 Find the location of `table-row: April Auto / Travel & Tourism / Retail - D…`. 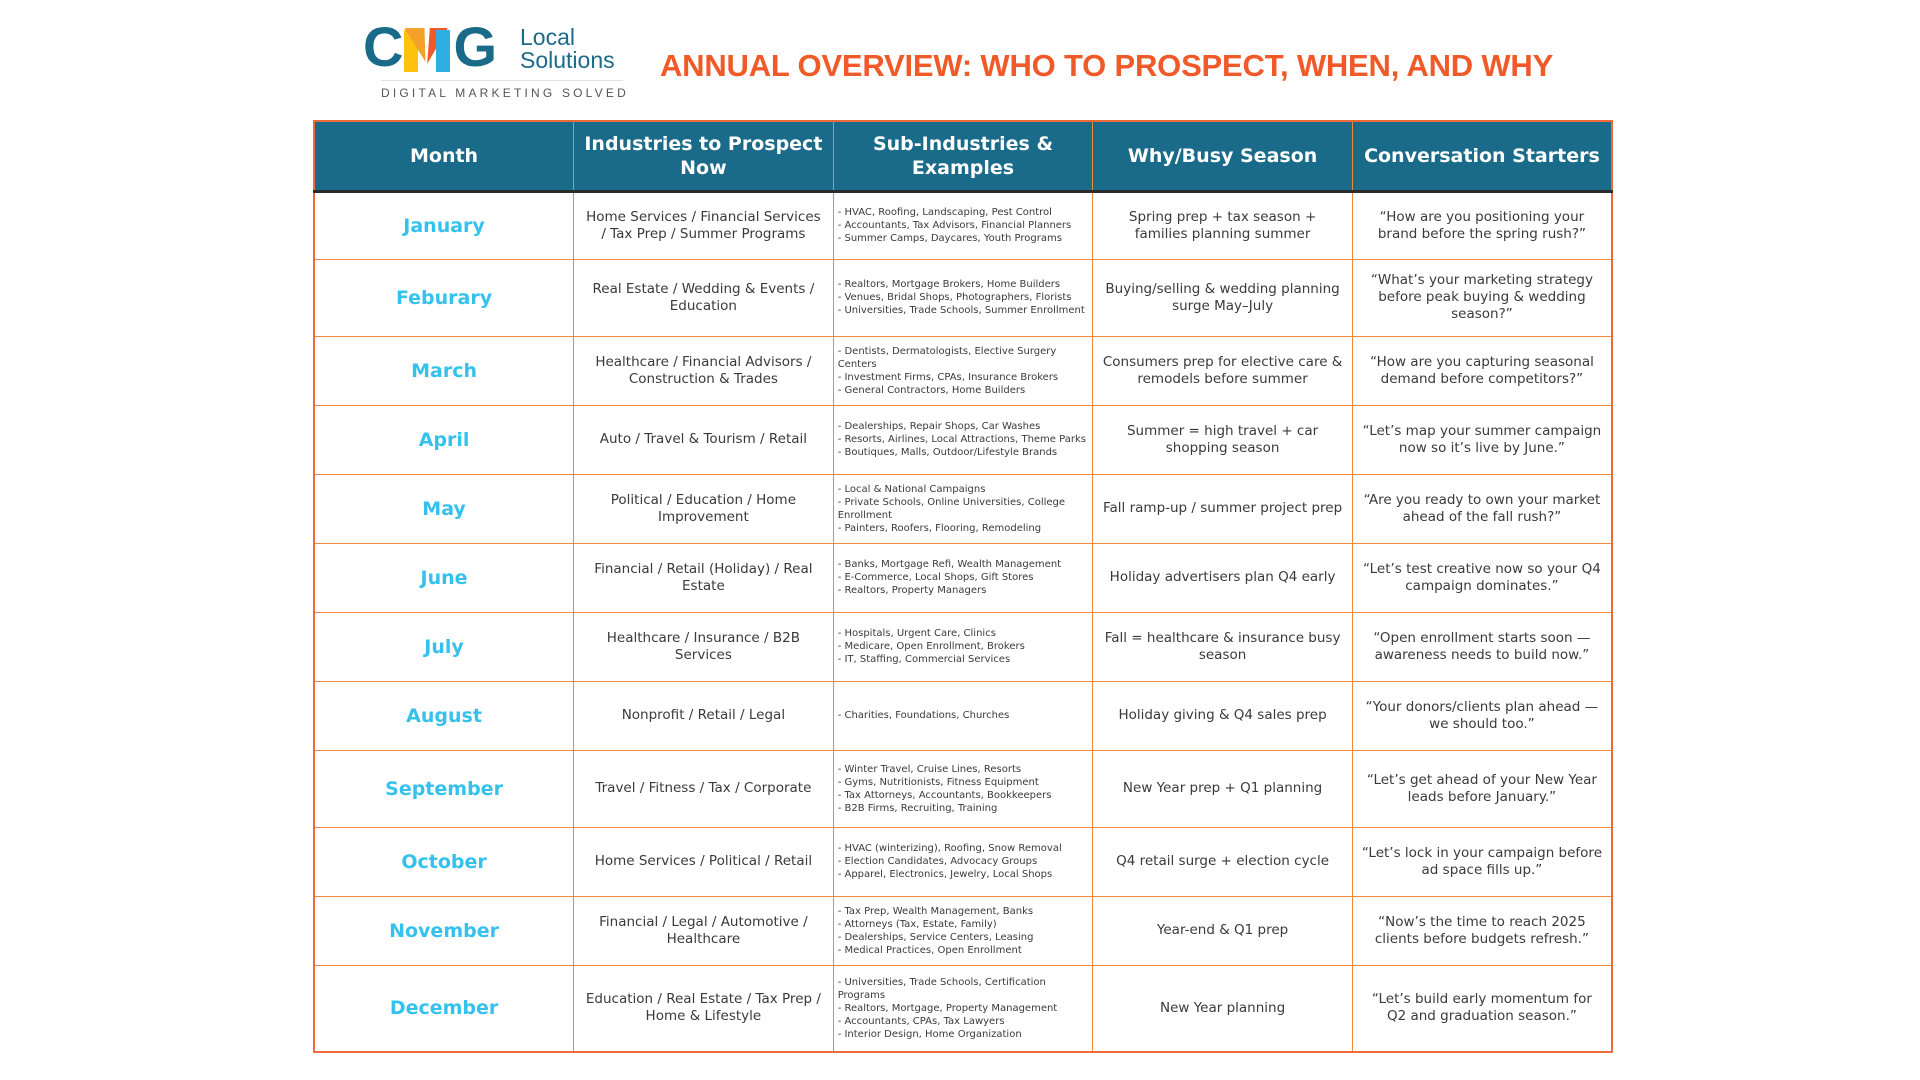

table-row: April Auto / Travel & Tourism / Retail - D… is located at coordinates (963, 439).